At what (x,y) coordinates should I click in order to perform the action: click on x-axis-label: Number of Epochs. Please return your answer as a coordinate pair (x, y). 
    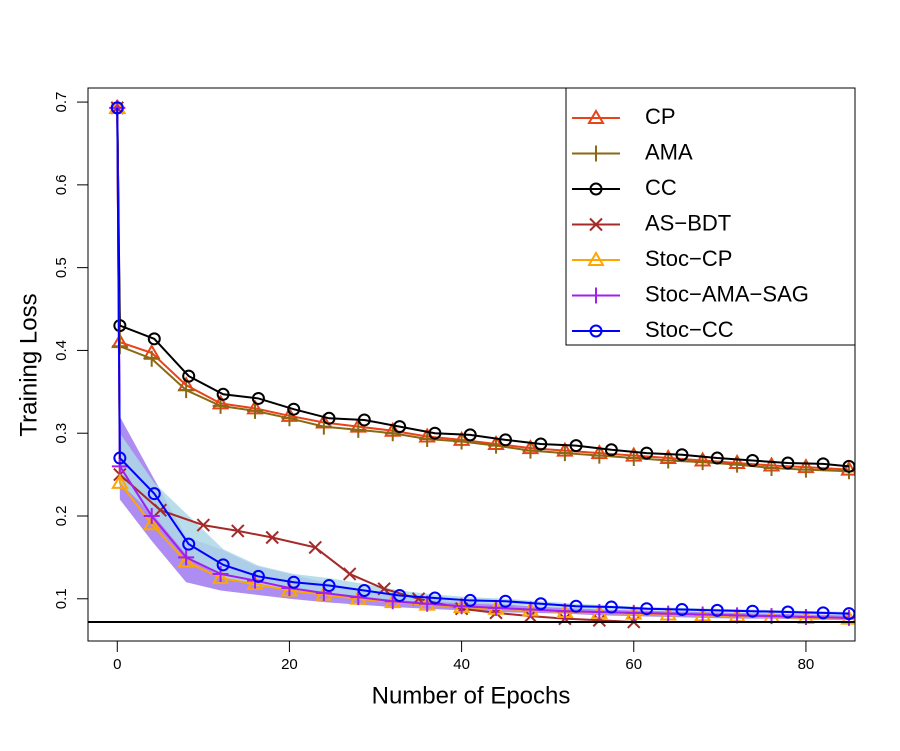
    Looking at the image, I should click on (471, 695).